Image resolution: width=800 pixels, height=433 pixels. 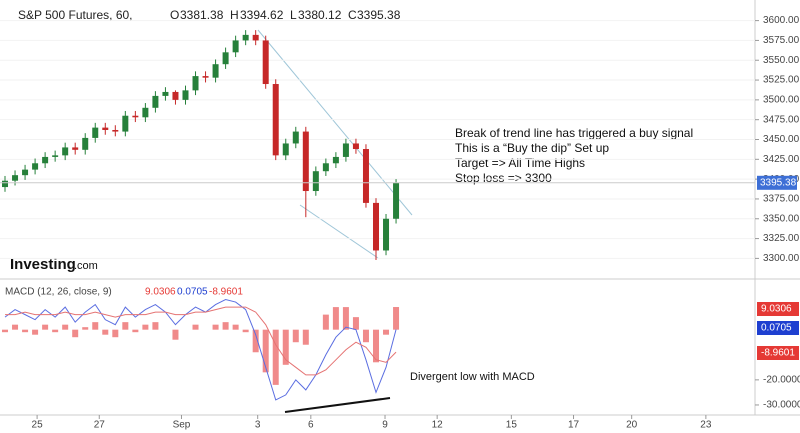 I want to click on x-tick-label: 6, so click(x=311, y=425).